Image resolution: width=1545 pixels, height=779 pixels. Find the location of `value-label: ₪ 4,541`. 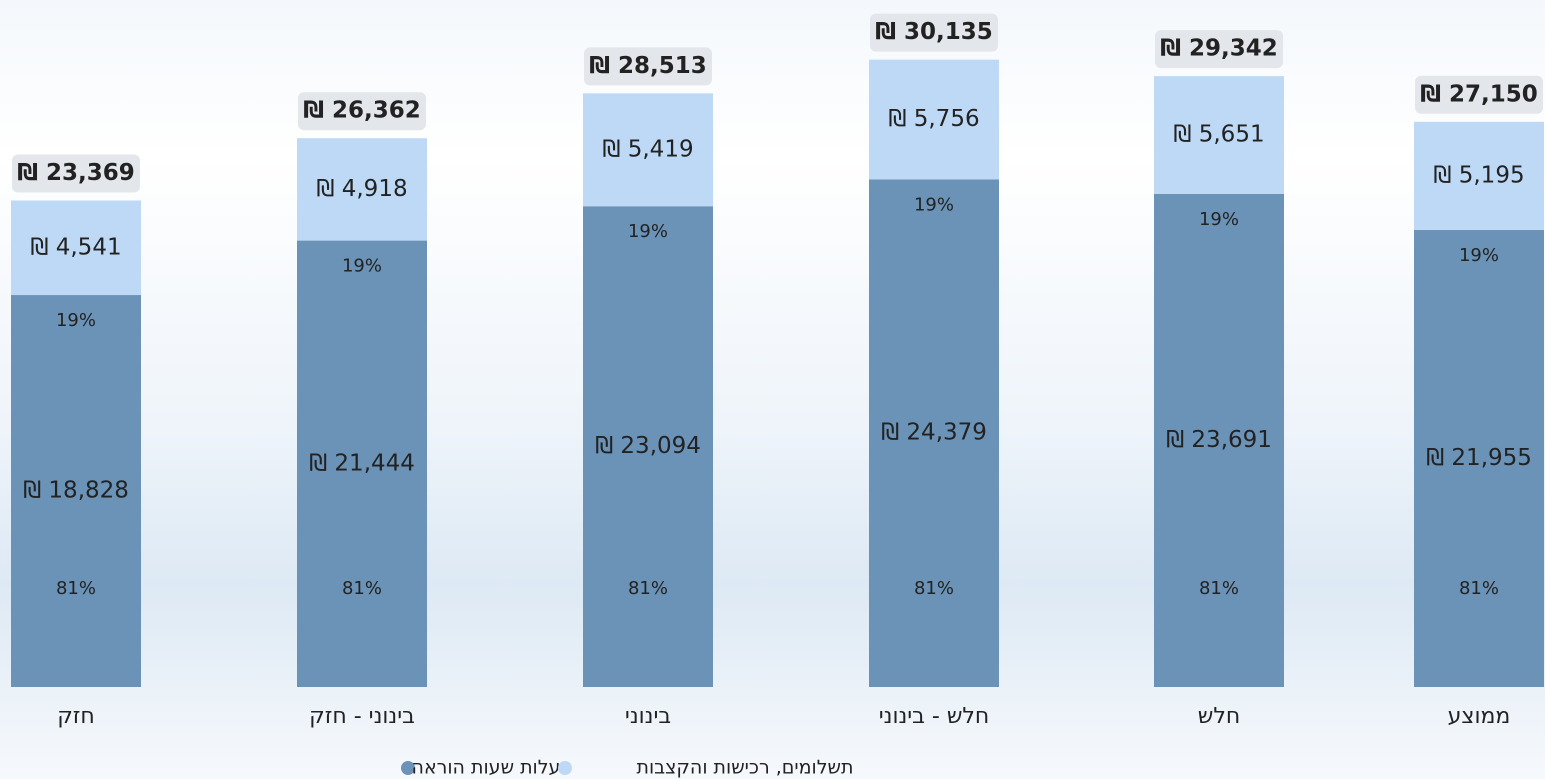

value-label: ₪ 4,541 is located at coordinates (75, 247).